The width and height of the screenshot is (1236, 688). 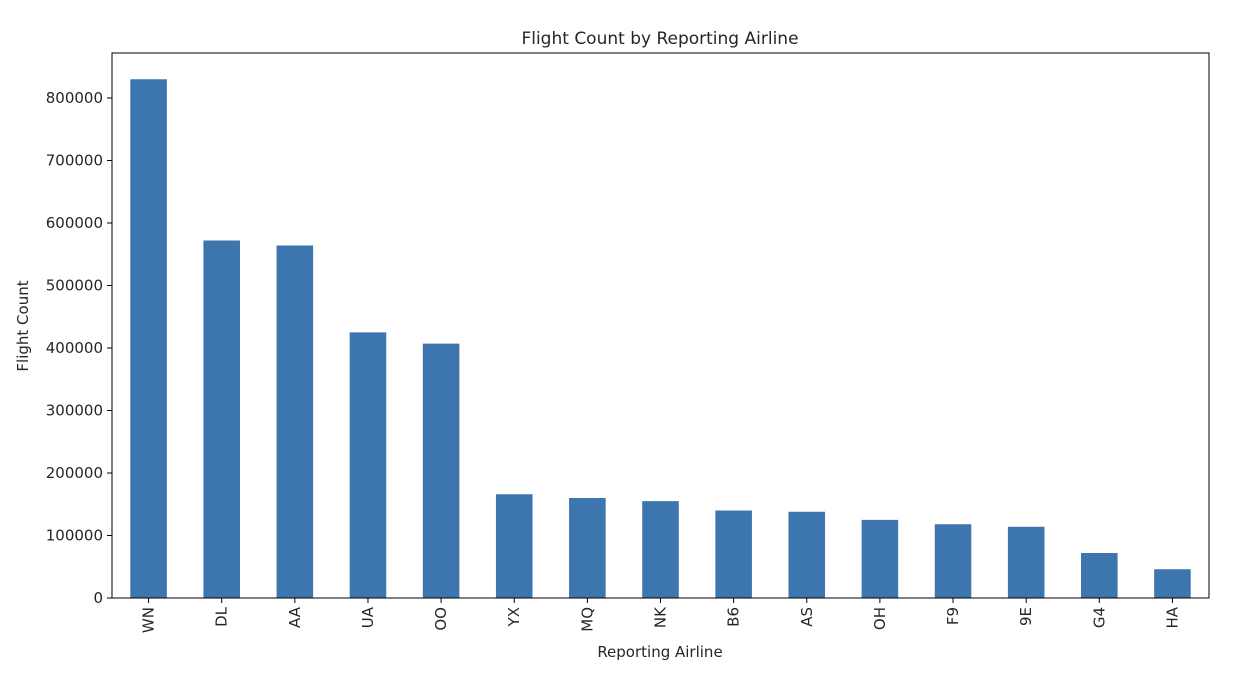 What do you see at coordinates (1172, 617) in the screenshot?
I see `x-tick-label: HA` at bounding box center [1172, 617].